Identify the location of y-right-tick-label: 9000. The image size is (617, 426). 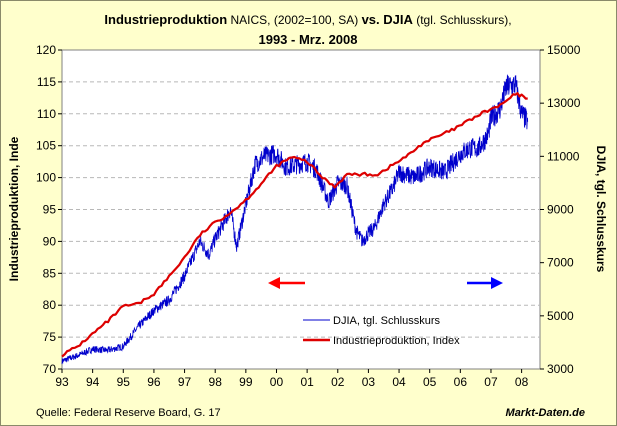
(560, 210).